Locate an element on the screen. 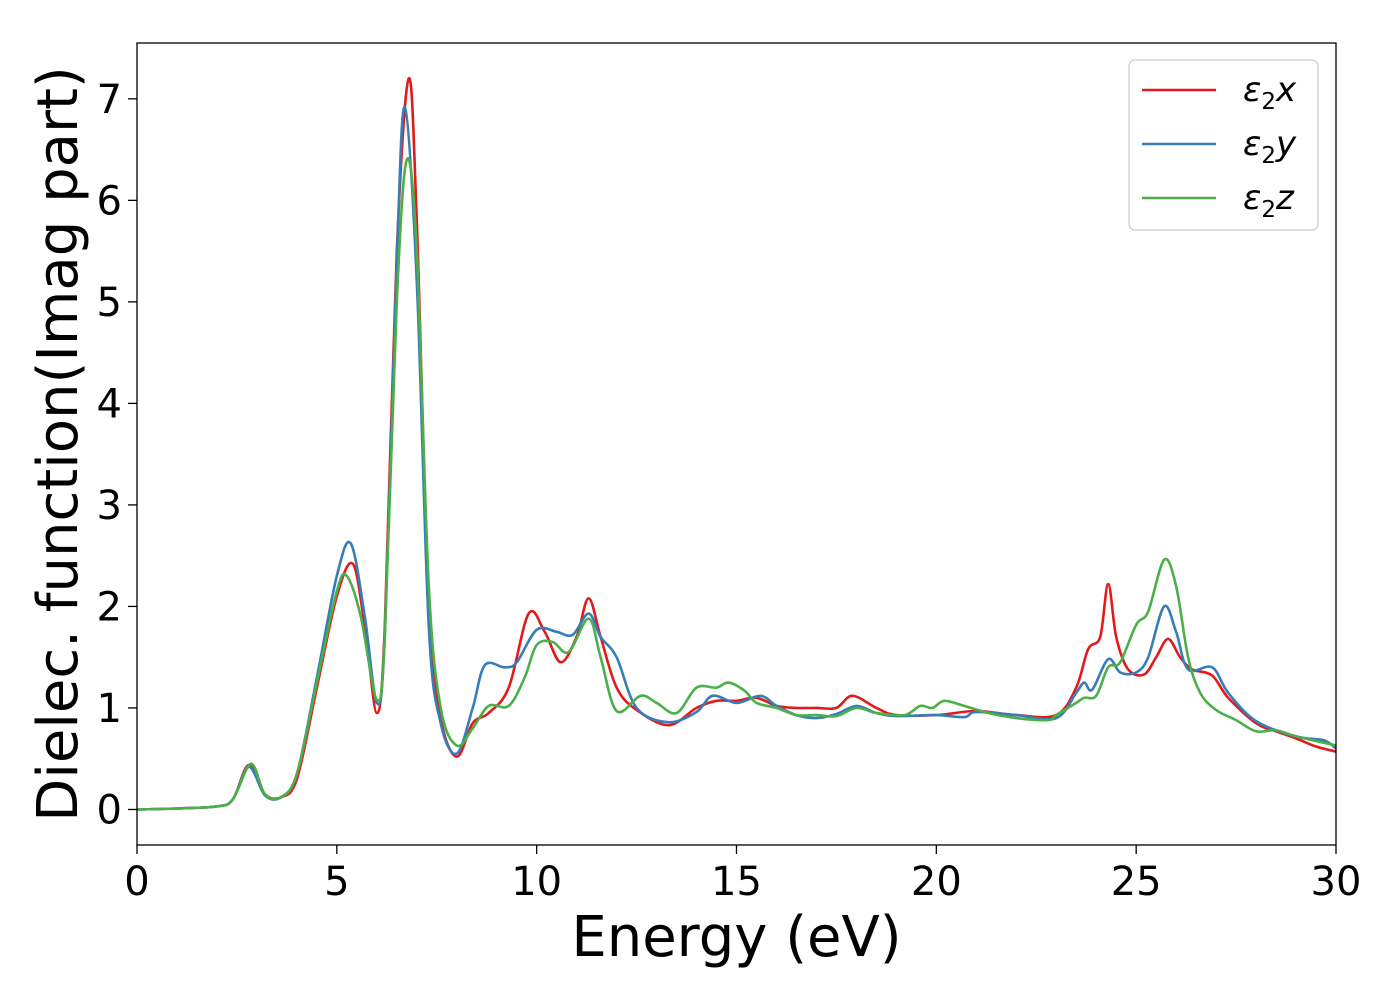  y-axis-label: Dielec. function(Imag part) is located at coordinates (58, 444).